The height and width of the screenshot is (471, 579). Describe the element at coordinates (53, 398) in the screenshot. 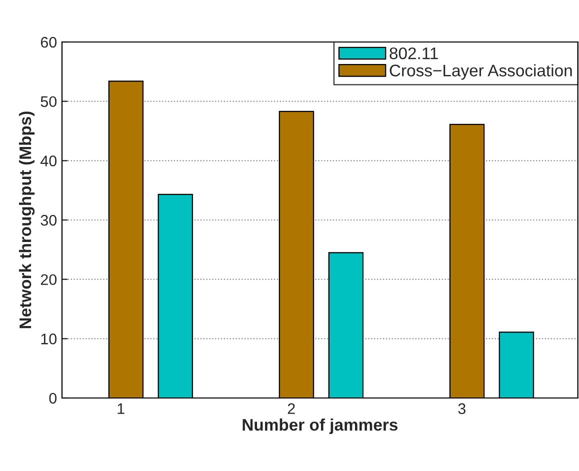

I see `y-tick-label: 0` at that location.